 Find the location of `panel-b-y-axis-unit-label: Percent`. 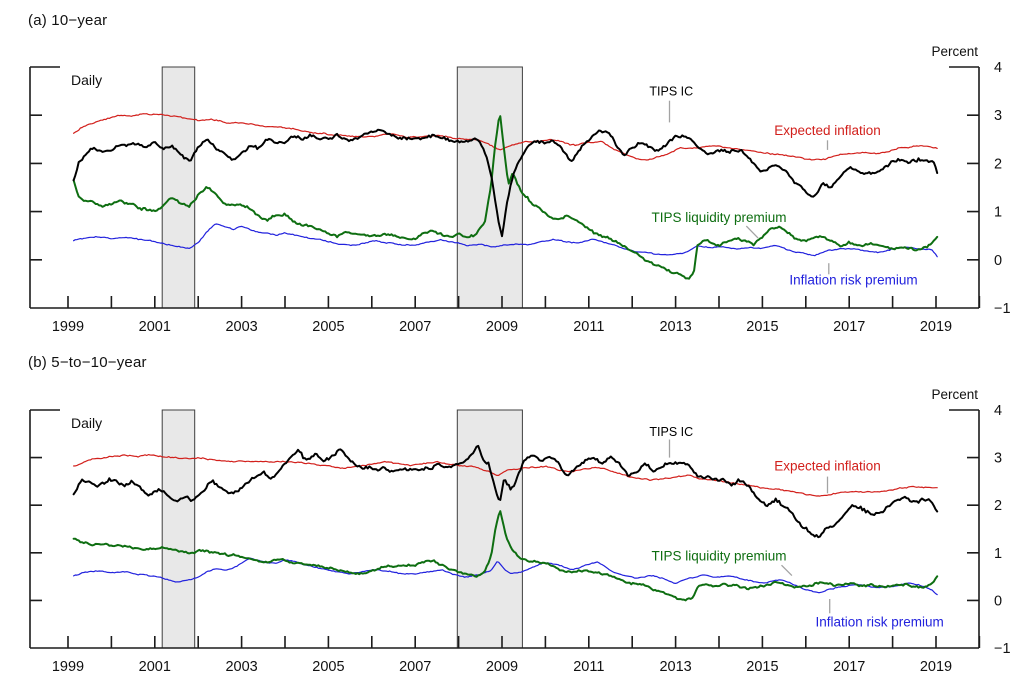

panel-b-y-axis-unit-label: Percent is located at coordinates (954, 394).